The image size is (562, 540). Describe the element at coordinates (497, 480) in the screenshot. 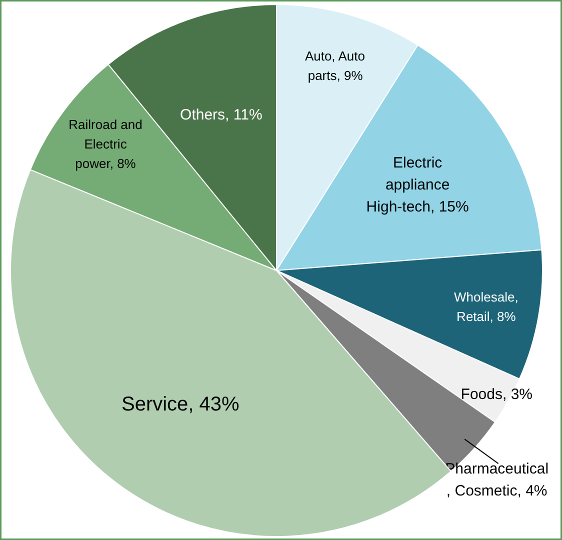

I see `slice-label: Pharmaceutical, Cosmetic, 4%` at that location.